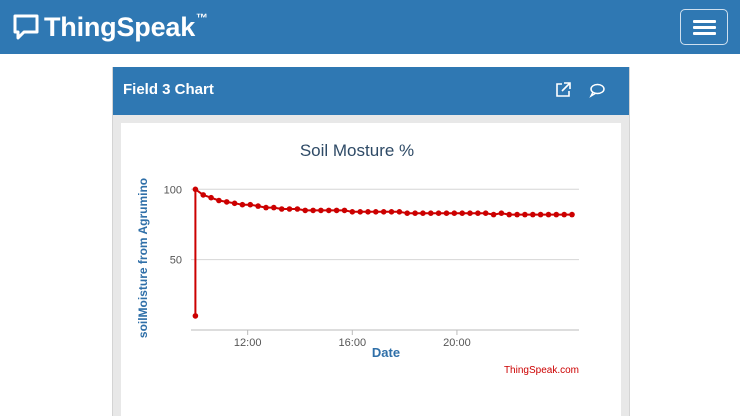  I want to click on hamburger-menu-icon, so click(704, 21).